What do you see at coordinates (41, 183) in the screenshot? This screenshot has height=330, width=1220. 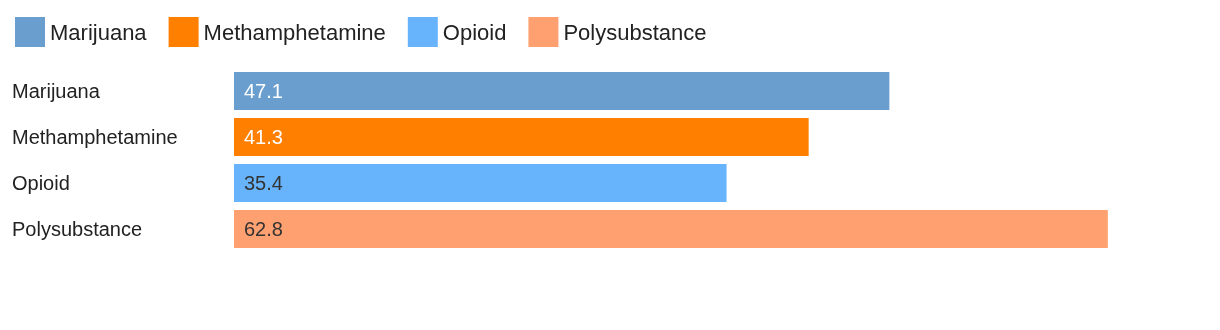 I see `y-tick-label: Opioid` at bounding box center [41, 183].